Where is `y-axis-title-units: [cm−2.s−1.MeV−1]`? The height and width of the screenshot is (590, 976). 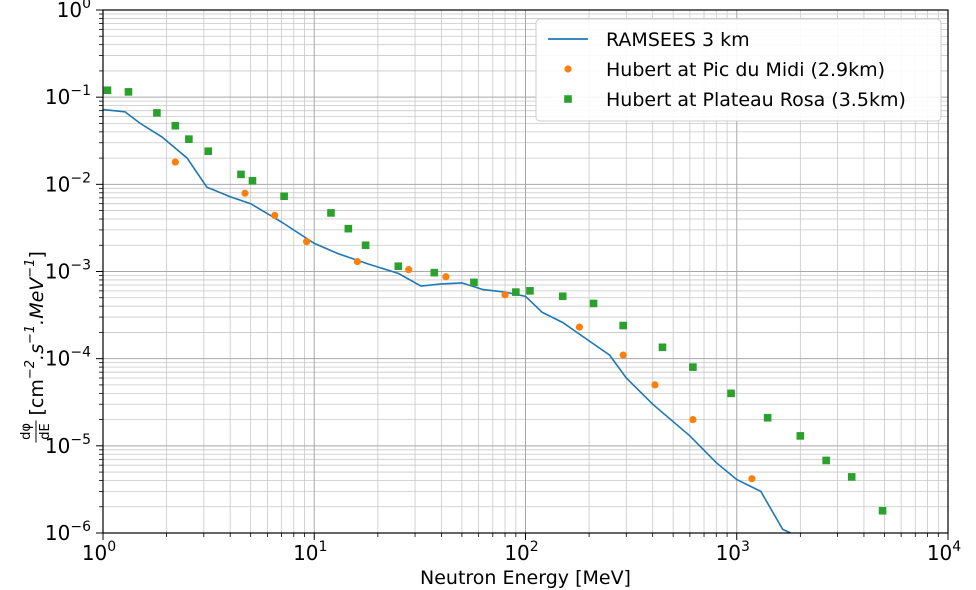
y-axis-title-units: [cm−2.s−1.MeV−1] is located at coordinates (35, 333).